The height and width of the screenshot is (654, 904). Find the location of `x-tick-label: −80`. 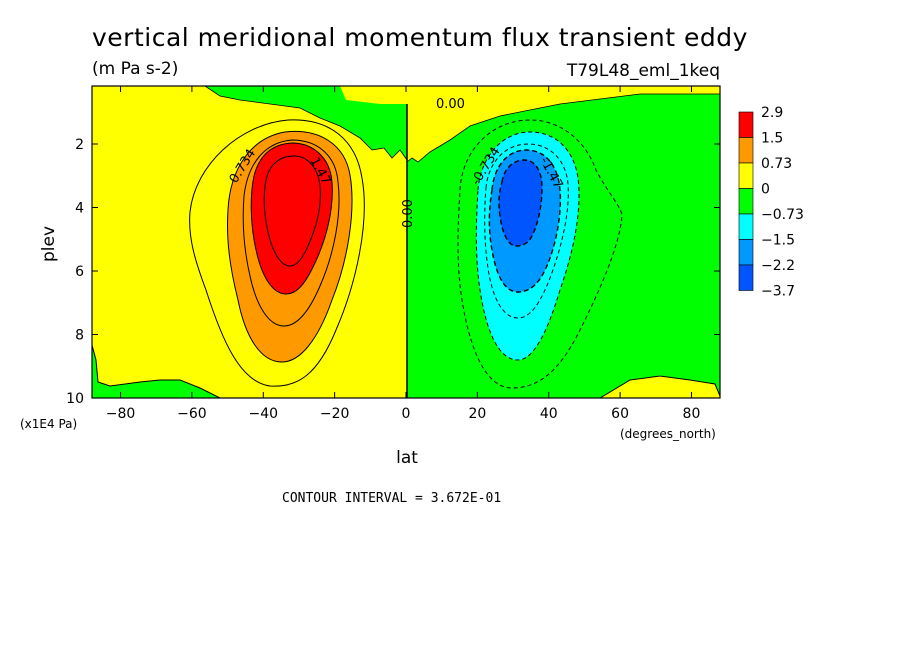

x-tick-label: −80 is located at coordinates (121, 414).